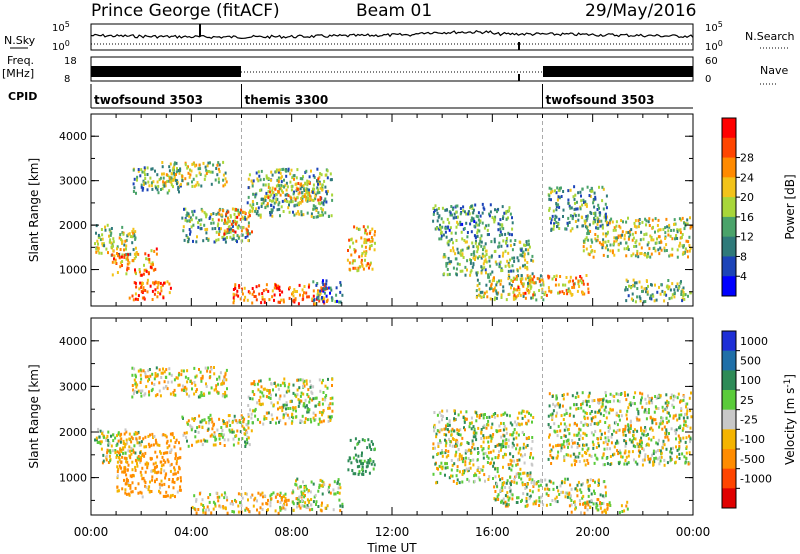 The width and height of the screenshot is (800, 554). What do you see at coordinates (22, 96) in the screenshot?
I see `cpid-label: CPID` at bounding box center [22, 96].